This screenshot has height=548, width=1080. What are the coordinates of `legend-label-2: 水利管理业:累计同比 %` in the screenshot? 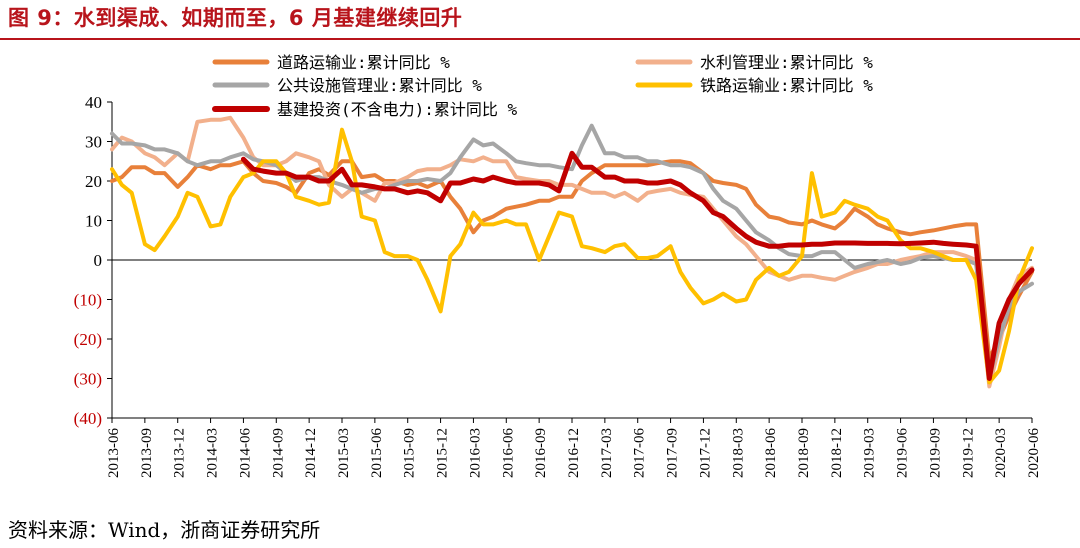 It's located at (786, 62).